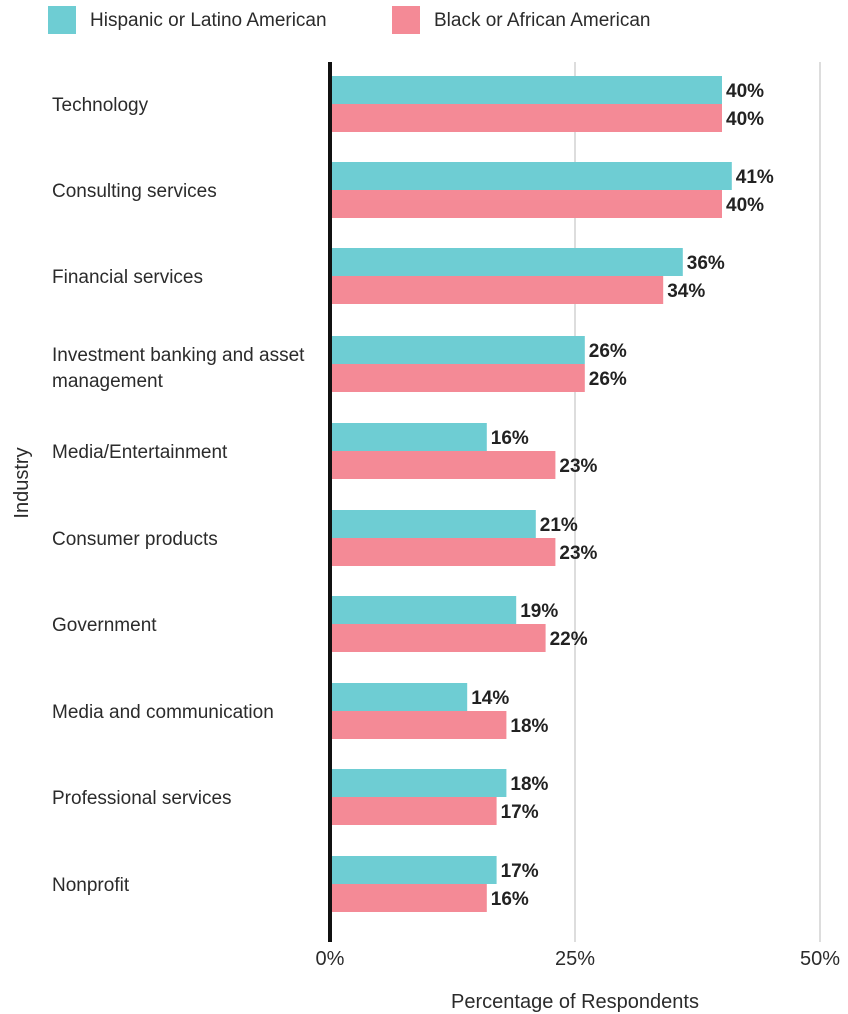 The height and width of the screenshot is (1014, 848). What do you see at coordinates (142, 798) in the screenshot?
I see `category-label: Professional services` at bounding box center [142, 798].